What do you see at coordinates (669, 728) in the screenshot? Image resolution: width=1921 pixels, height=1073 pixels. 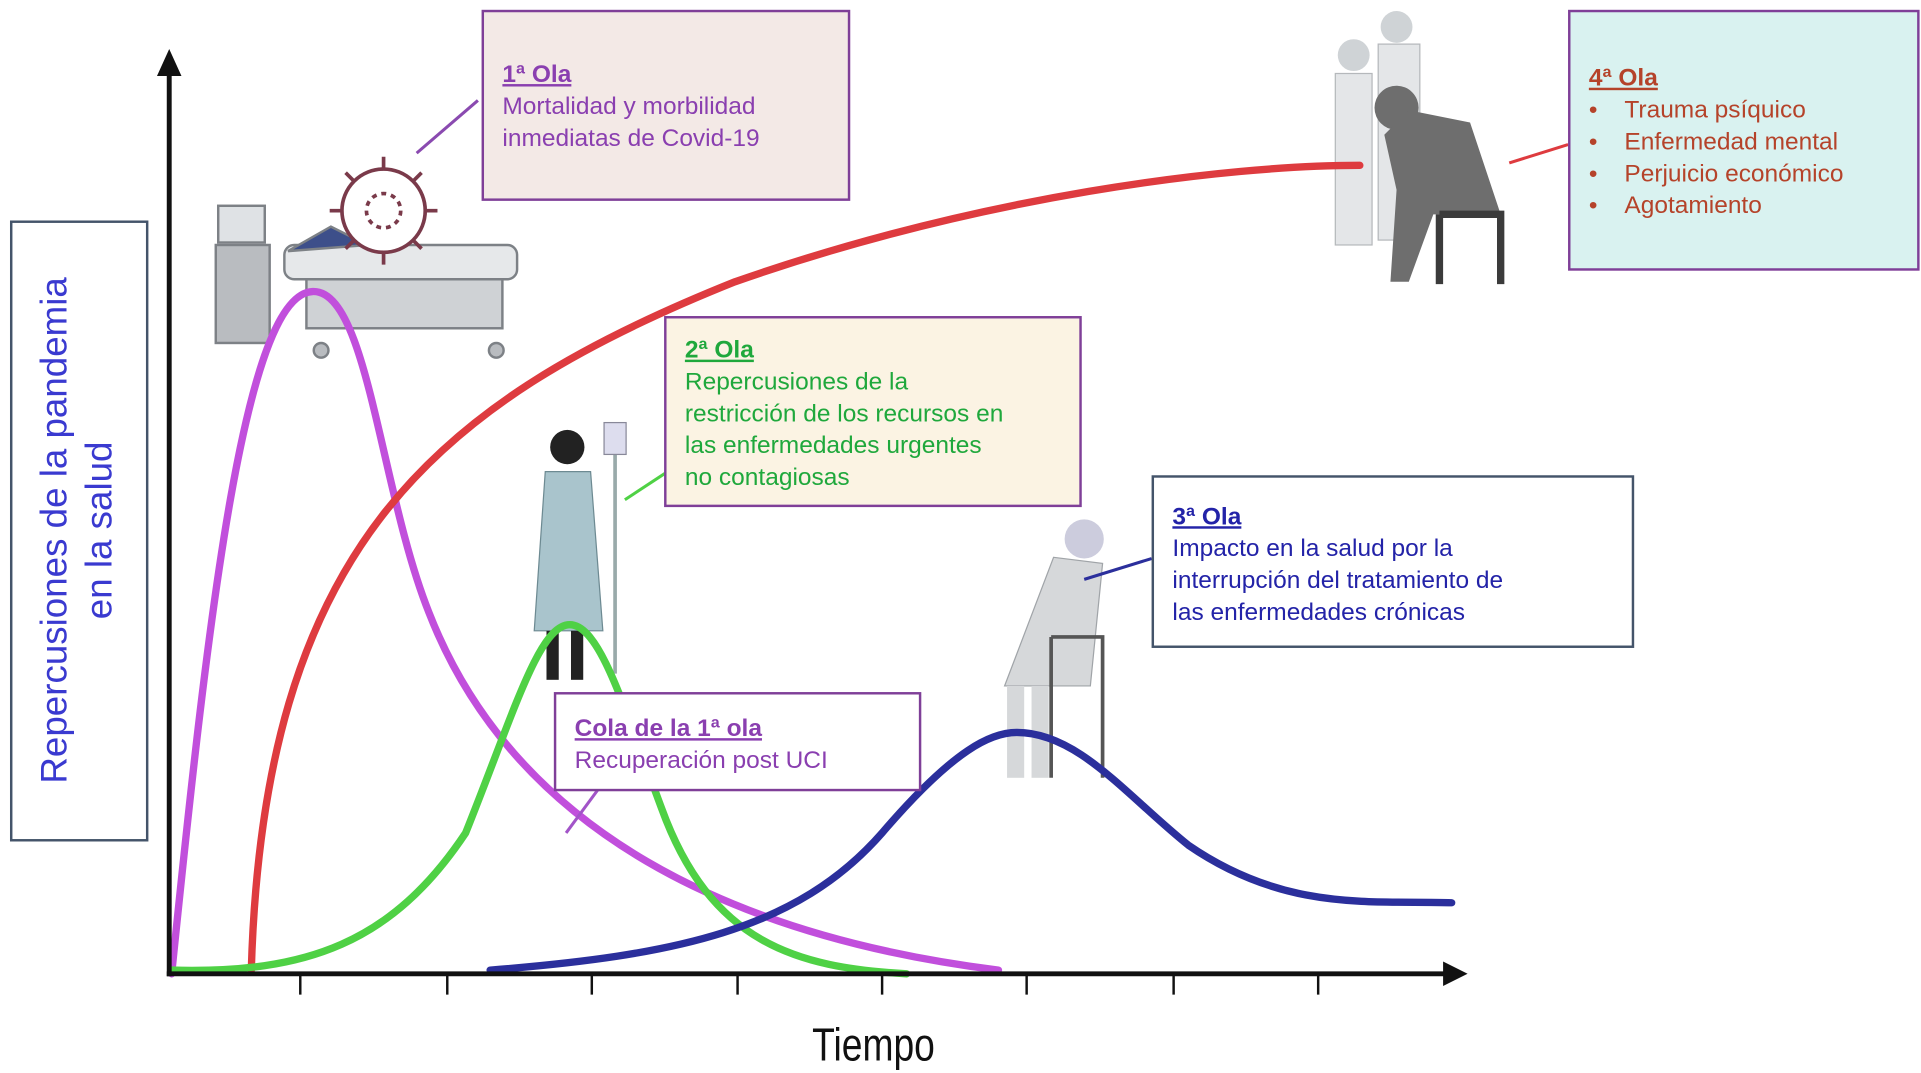 I see `box-title: Cola de la 1ª ola` at bounding box center [669, 728].